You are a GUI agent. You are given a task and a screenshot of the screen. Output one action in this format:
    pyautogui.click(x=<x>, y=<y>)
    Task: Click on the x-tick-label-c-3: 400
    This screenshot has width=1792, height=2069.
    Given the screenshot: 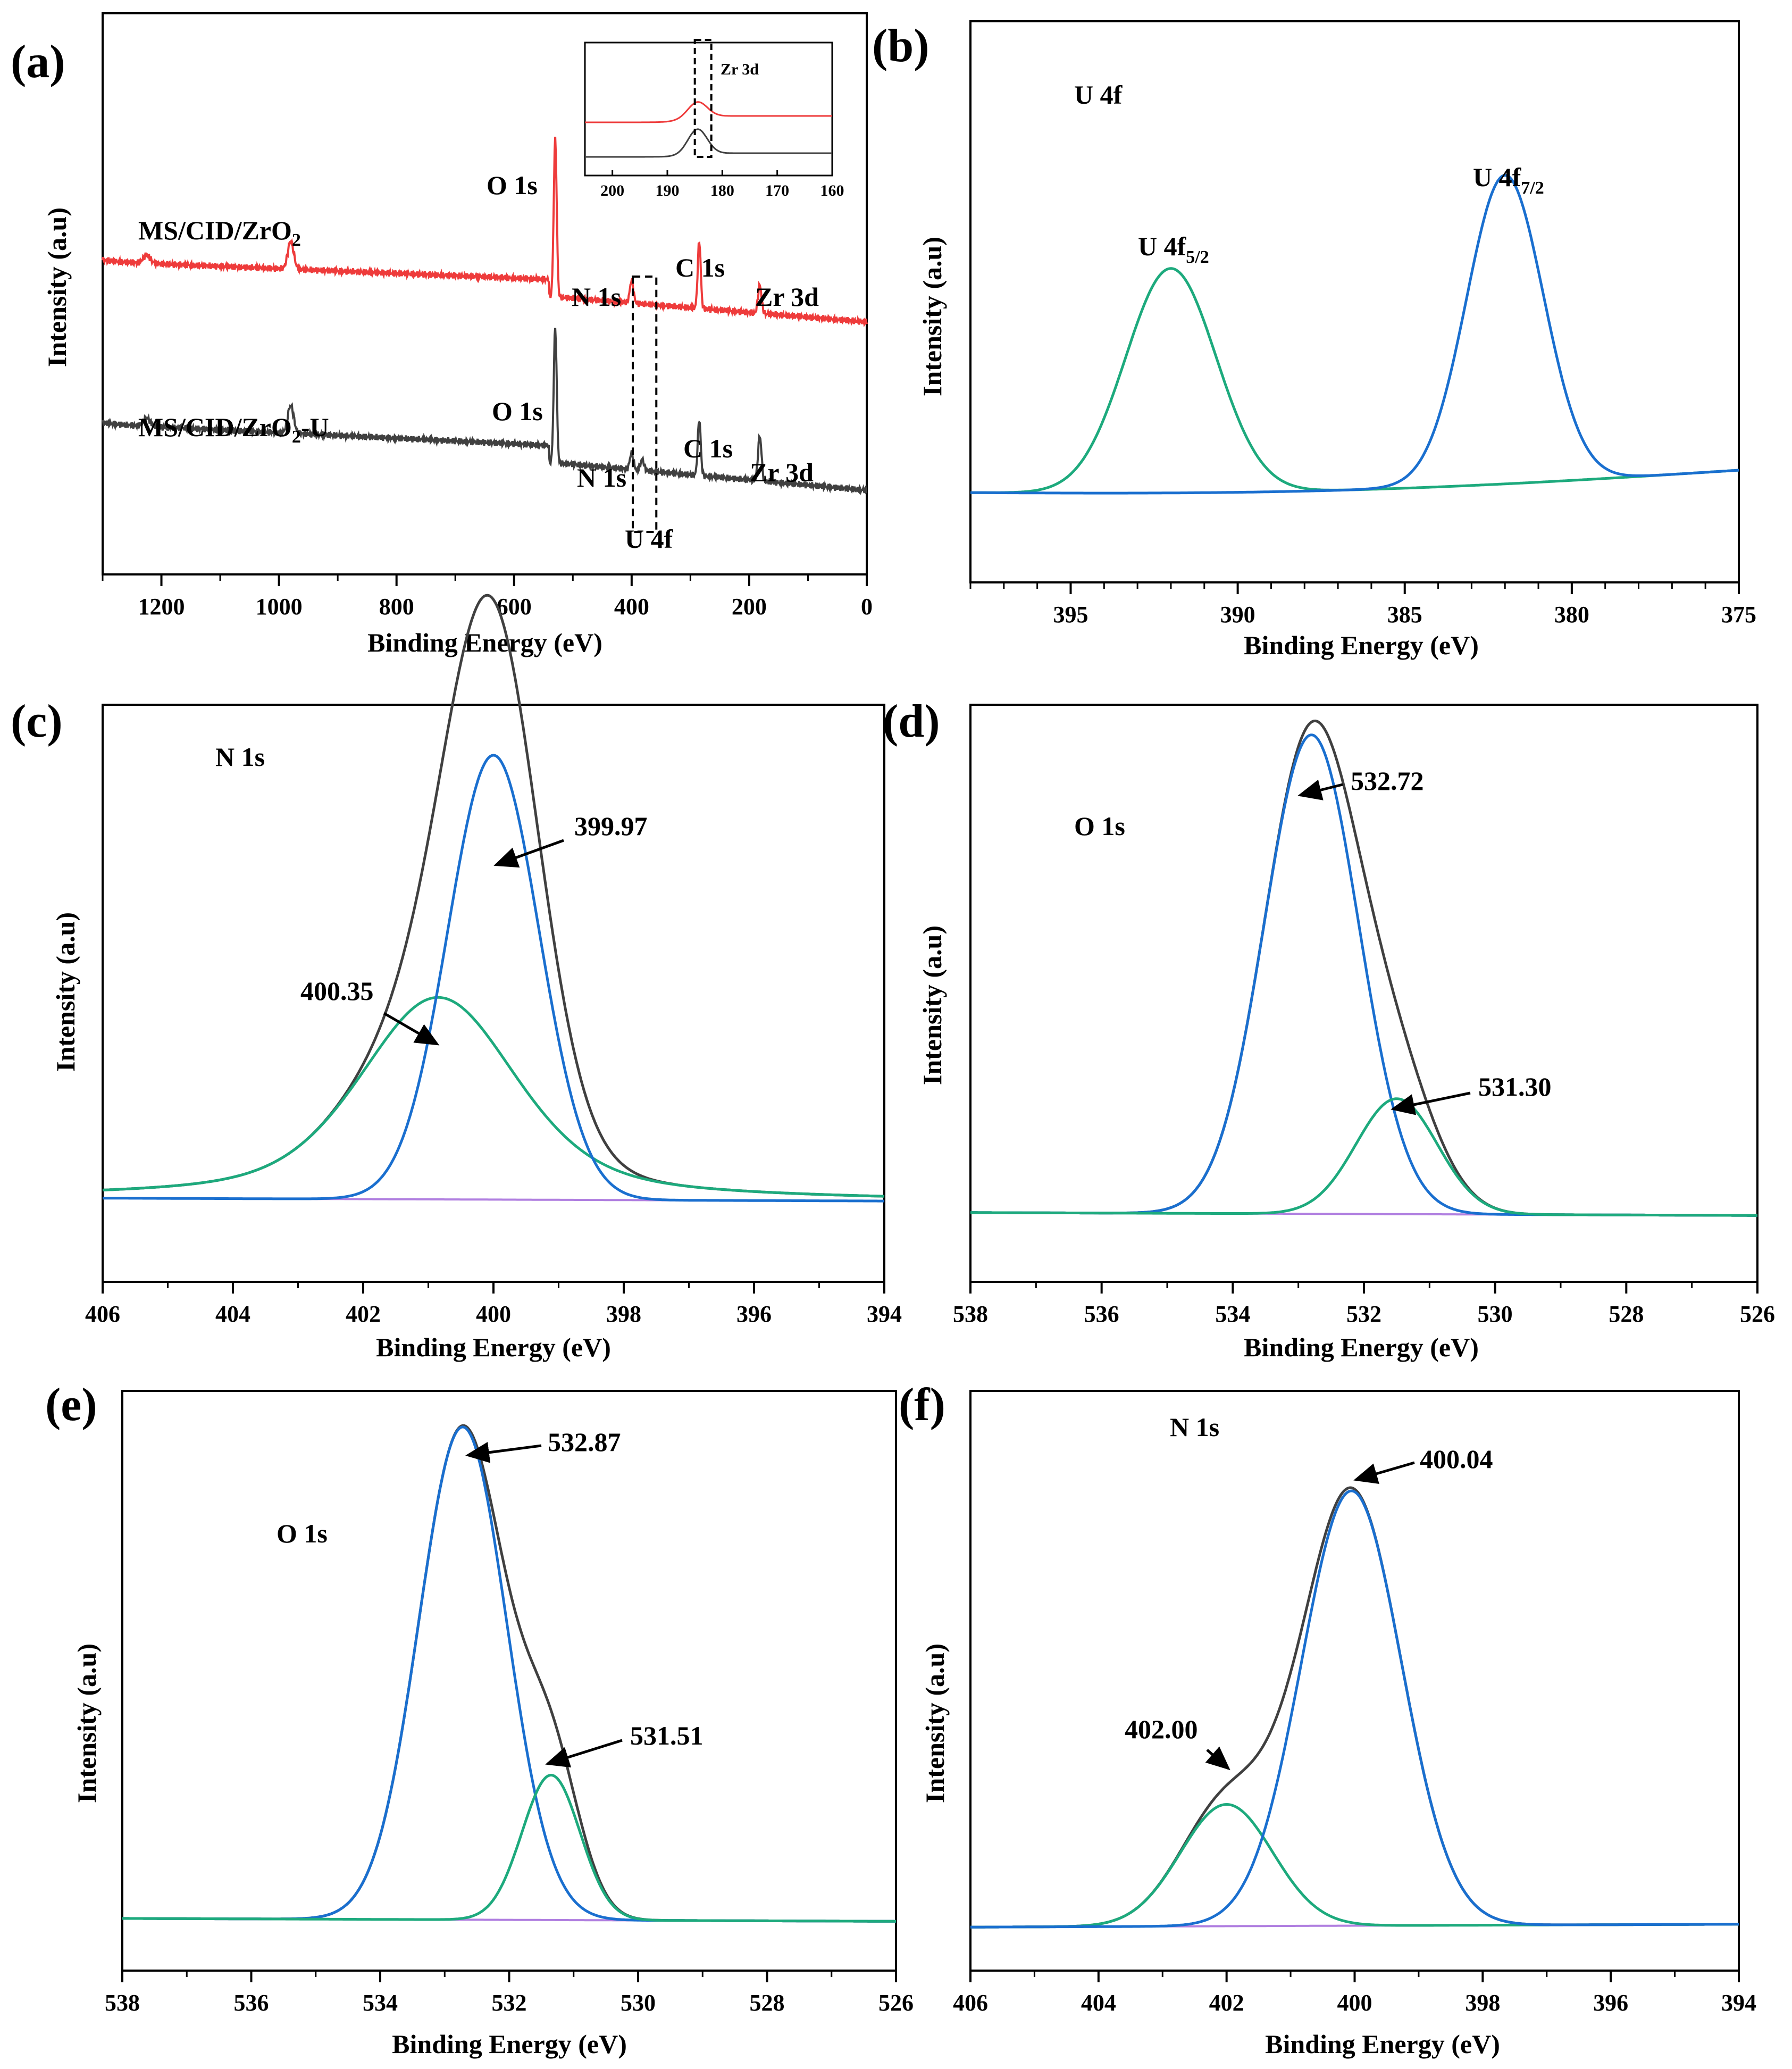 What is the action you would take?
    pyautogui.click(x=493, y=1314)
    